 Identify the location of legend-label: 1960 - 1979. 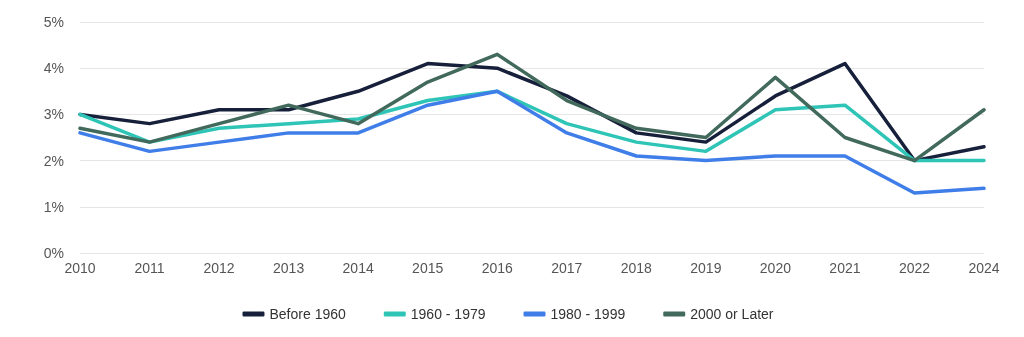
(448, 314).